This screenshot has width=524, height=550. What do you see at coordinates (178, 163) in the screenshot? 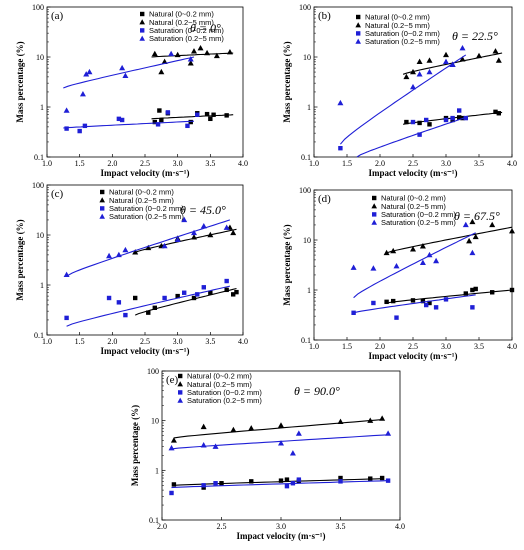
I see `x-tick-label: 3.0` at bounding box center [178, 163].